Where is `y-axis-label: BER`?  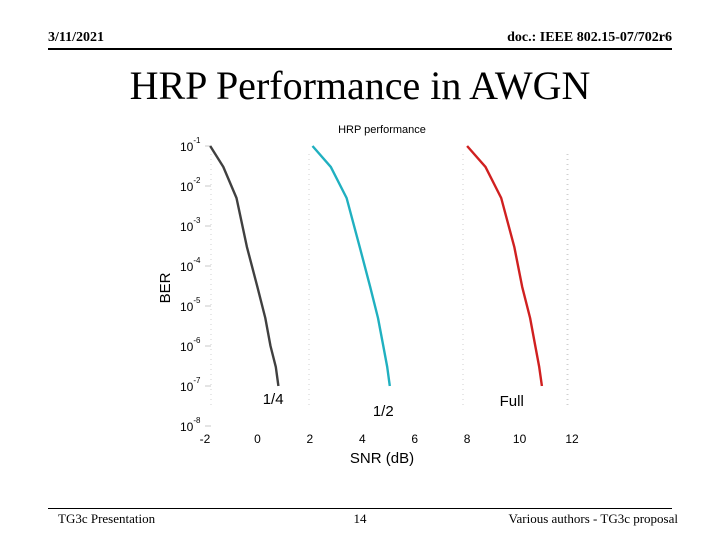 y-axis-label: BER is located at coordinates (165, 287).